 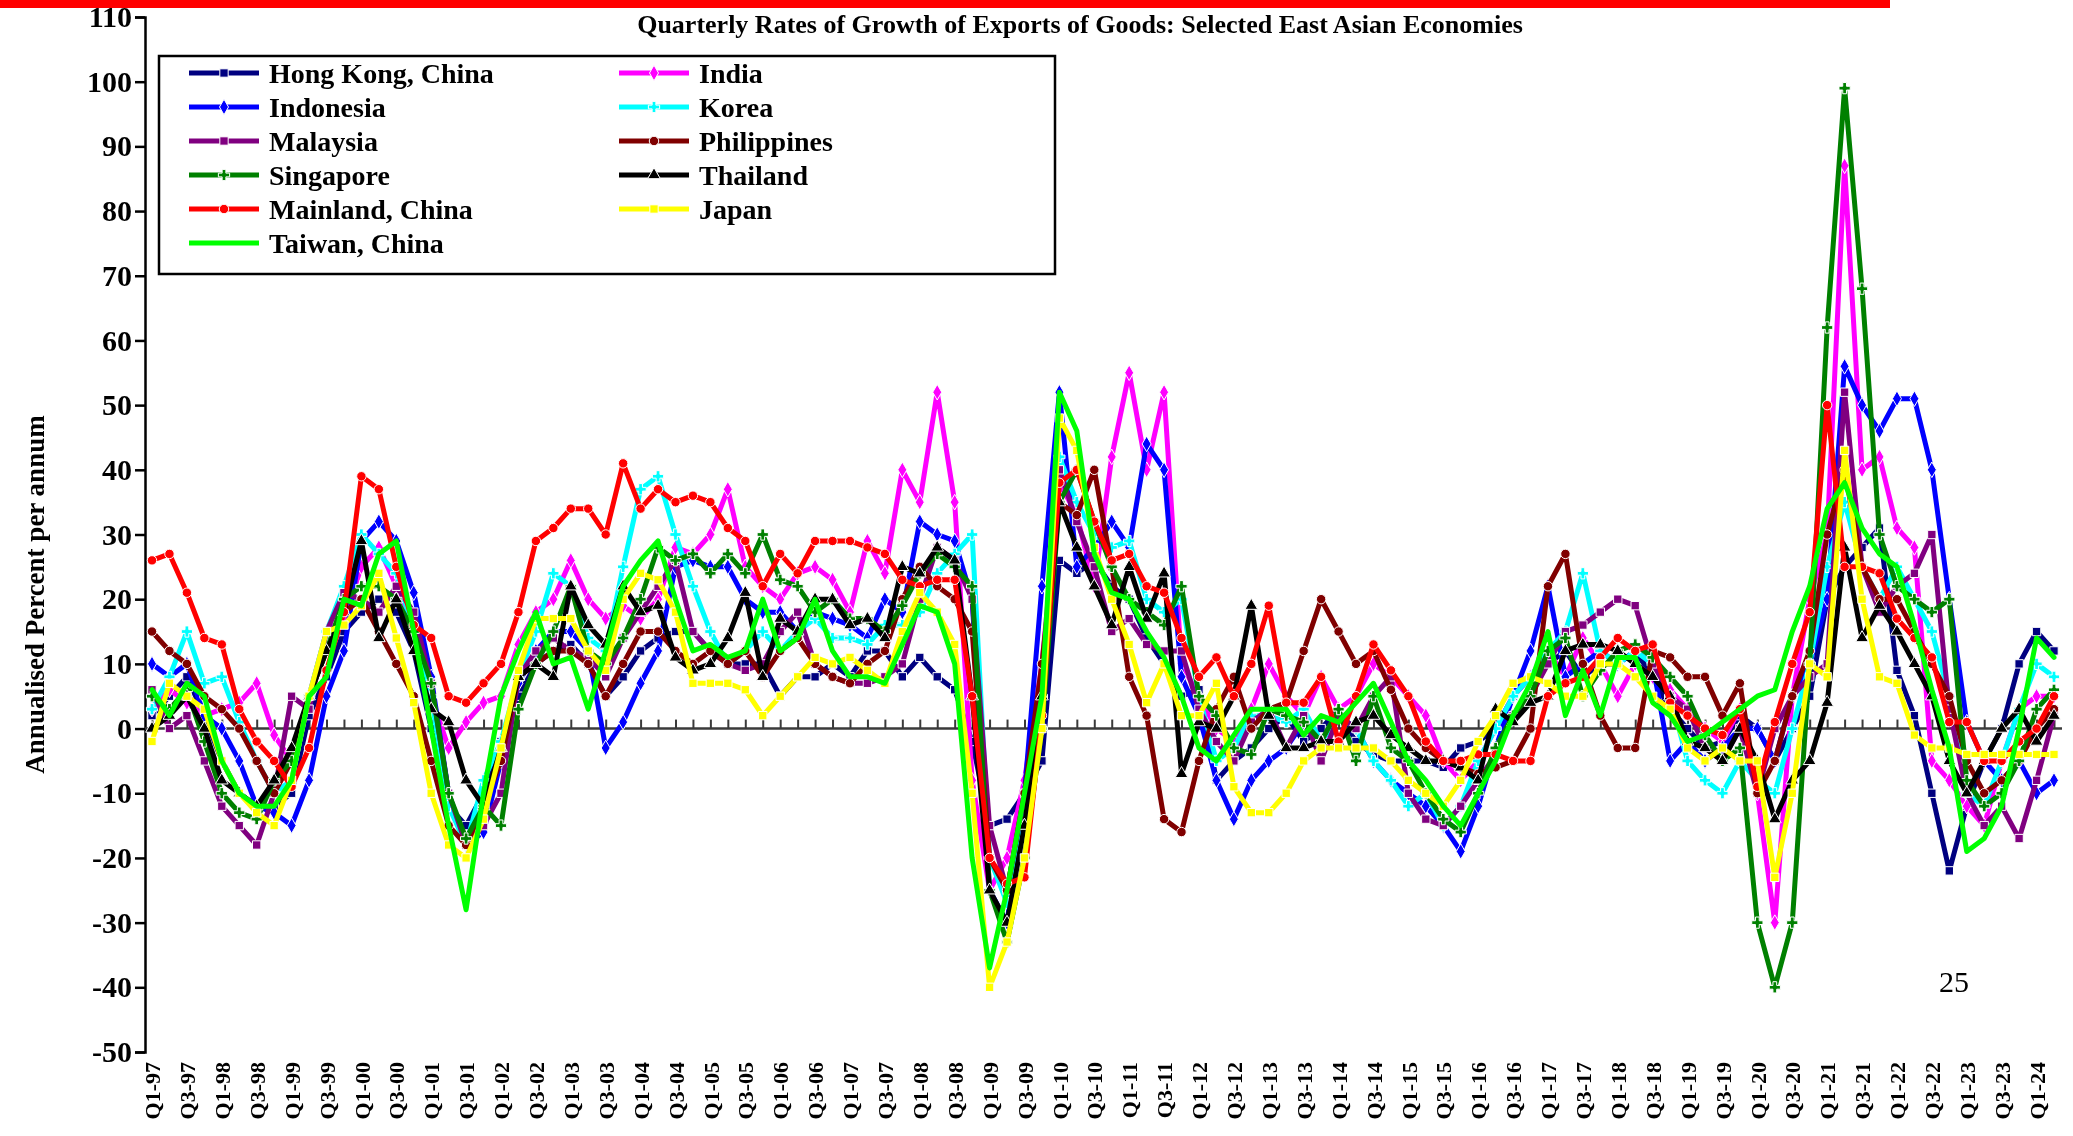 I want to click on x-tick-label: Q1-00, so click(x=362, y=1091).